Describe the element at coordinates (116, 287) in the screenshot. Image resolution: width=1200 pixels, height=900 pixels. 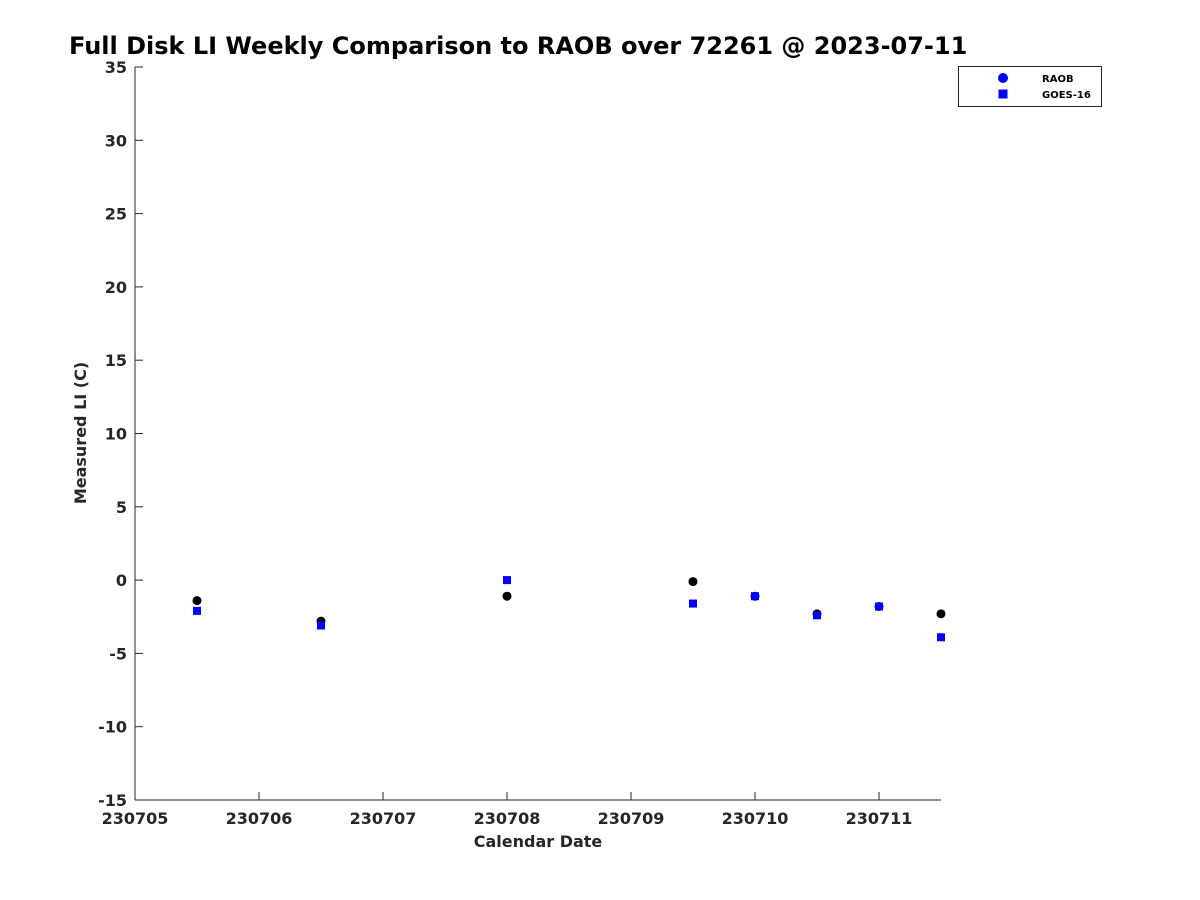
I see `y-tick-label: 20` at that location.